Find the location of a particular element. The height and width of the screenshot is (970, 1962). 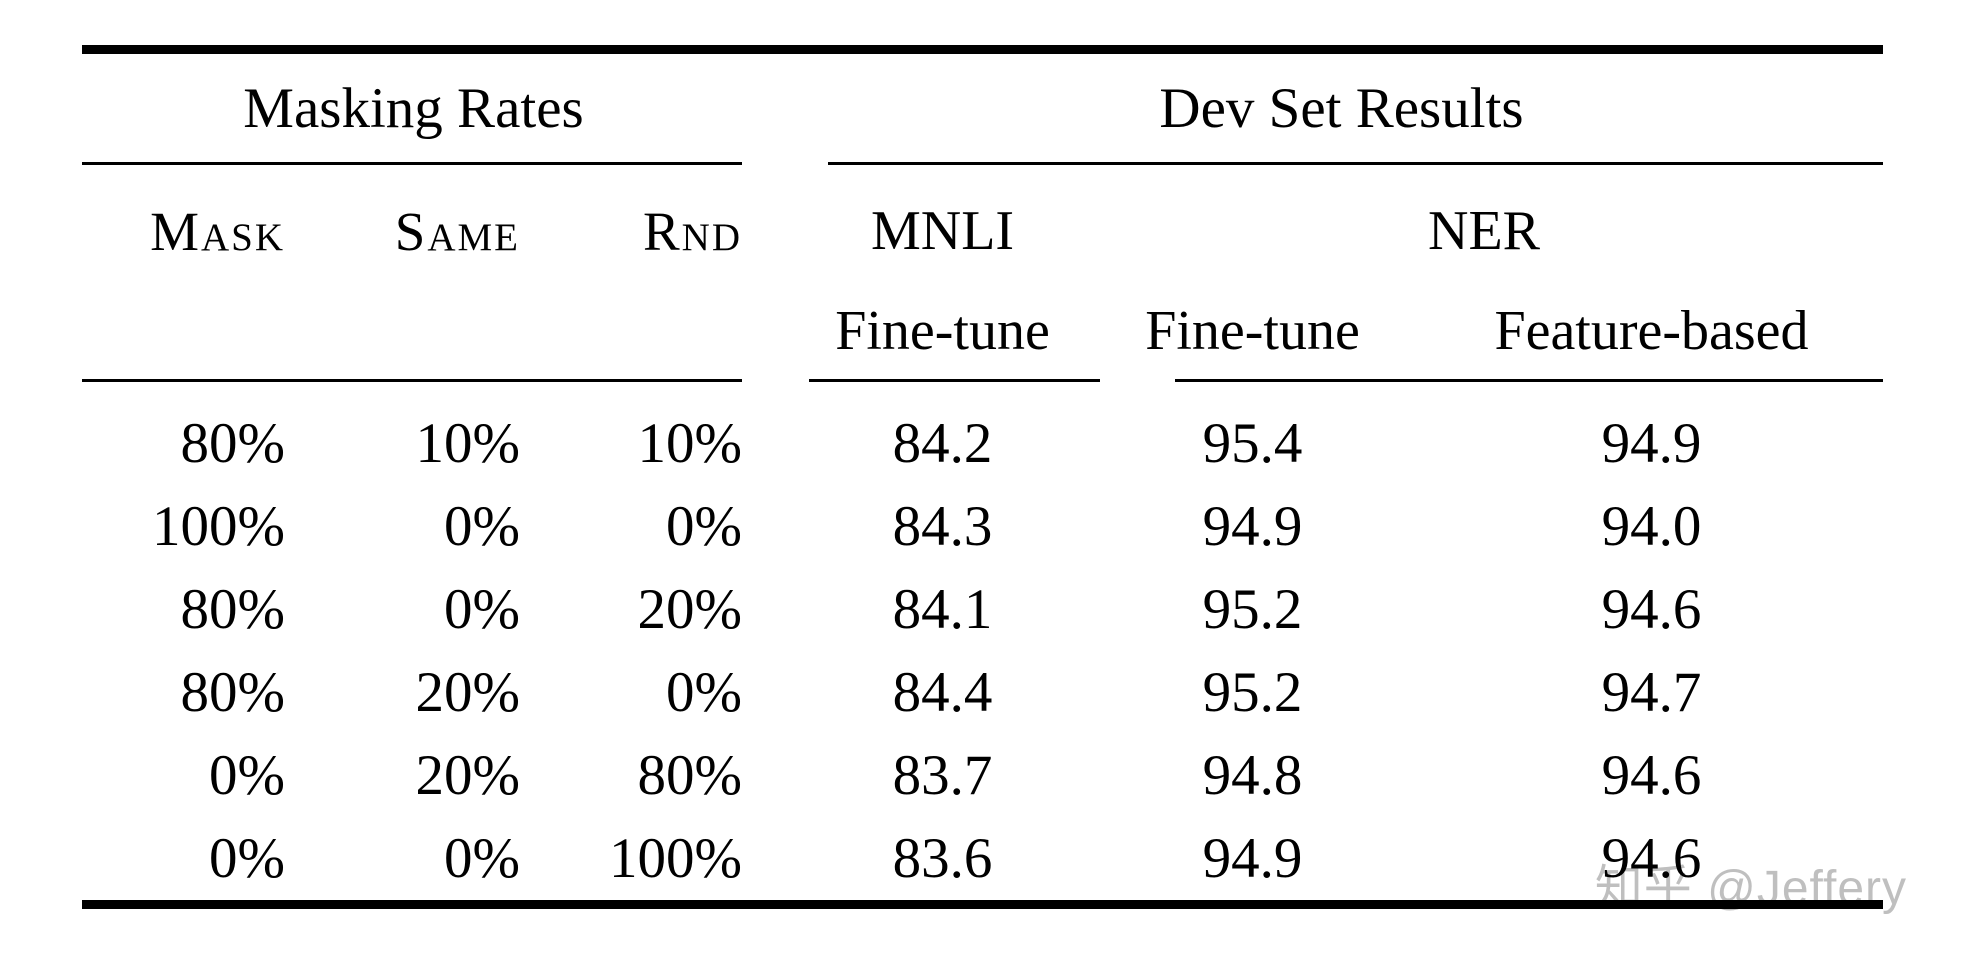

ner-feature-based-cell: 94.7 is located at coordinates (1651, 692).